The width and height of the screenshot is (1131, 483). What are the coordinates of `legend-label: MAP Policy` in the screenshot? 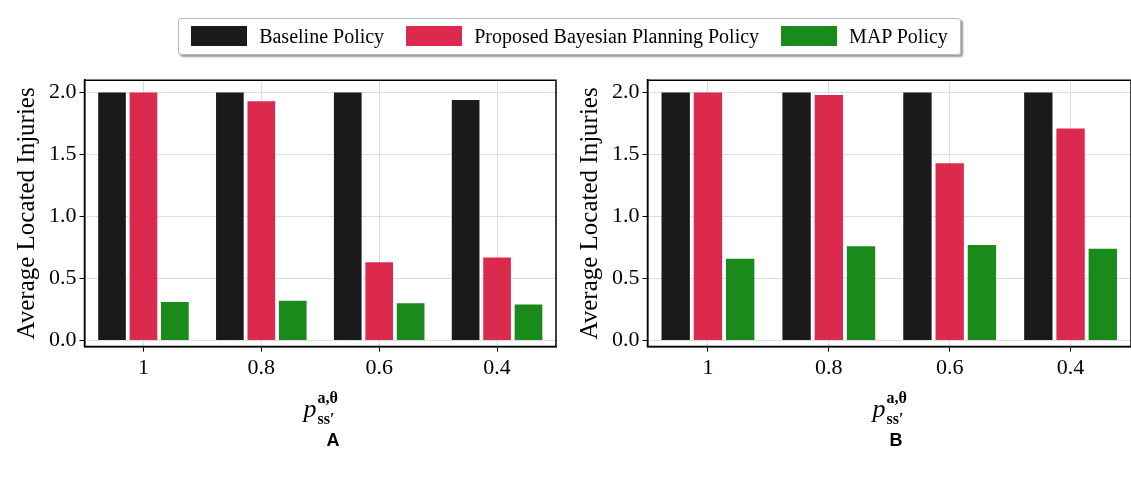 It's located at (898, 36).